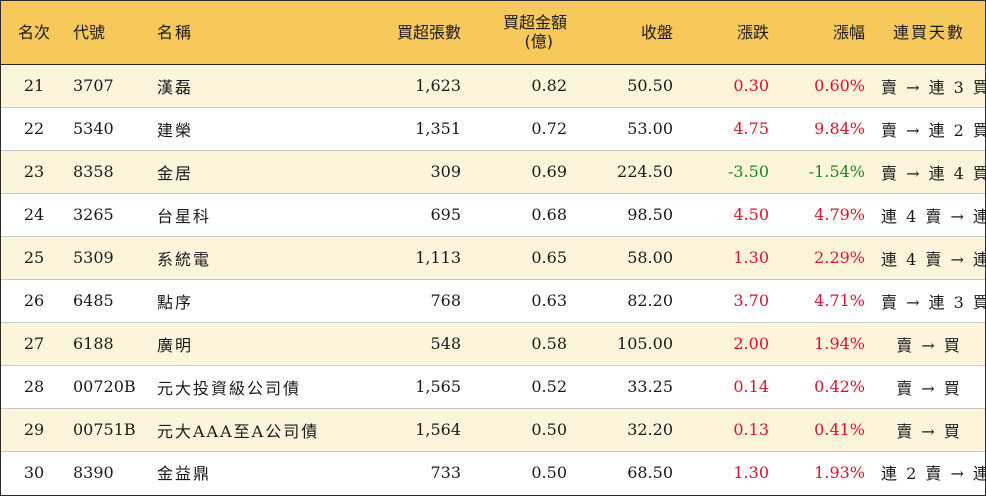 This screenshot has width=986, height=496. What do you see at coordinates (549, 85) in the screenshot?
I see `cell-net-buy-amount: 0.82` at bounding box center [549, 85].